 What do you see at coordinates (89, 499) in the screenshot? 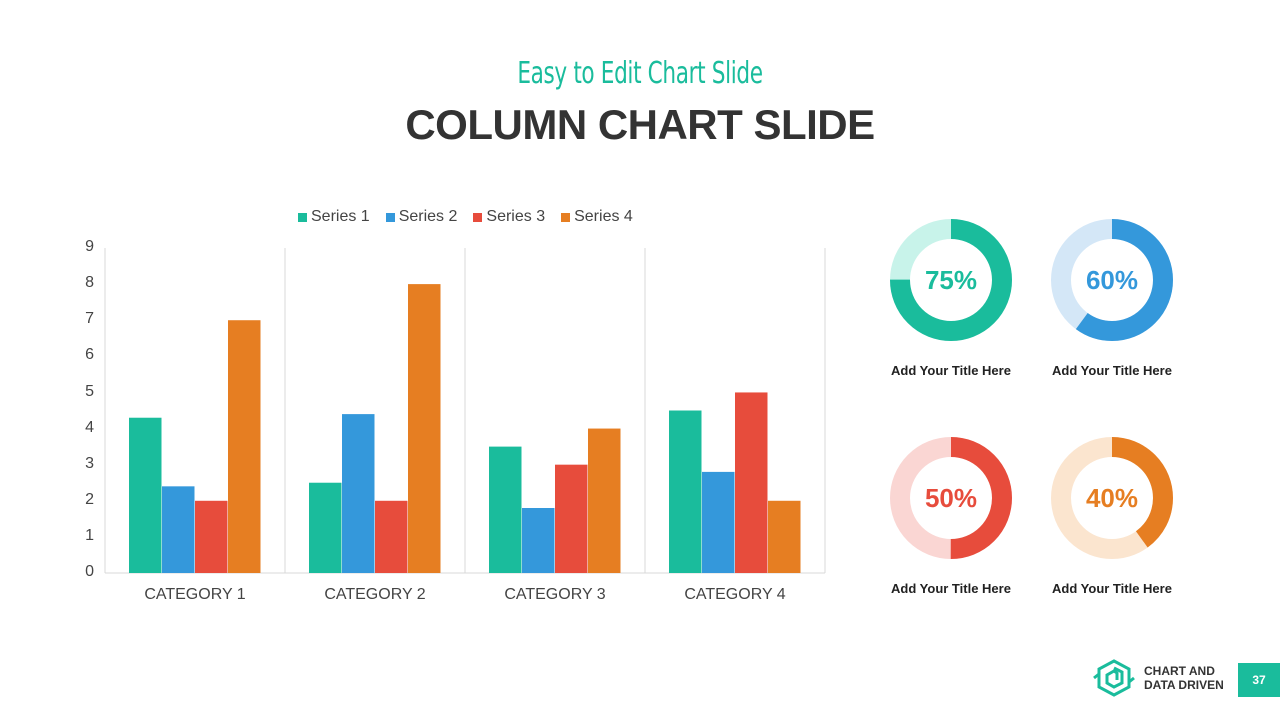
I see `y-tick: 2` at bounding box center [89, 499].